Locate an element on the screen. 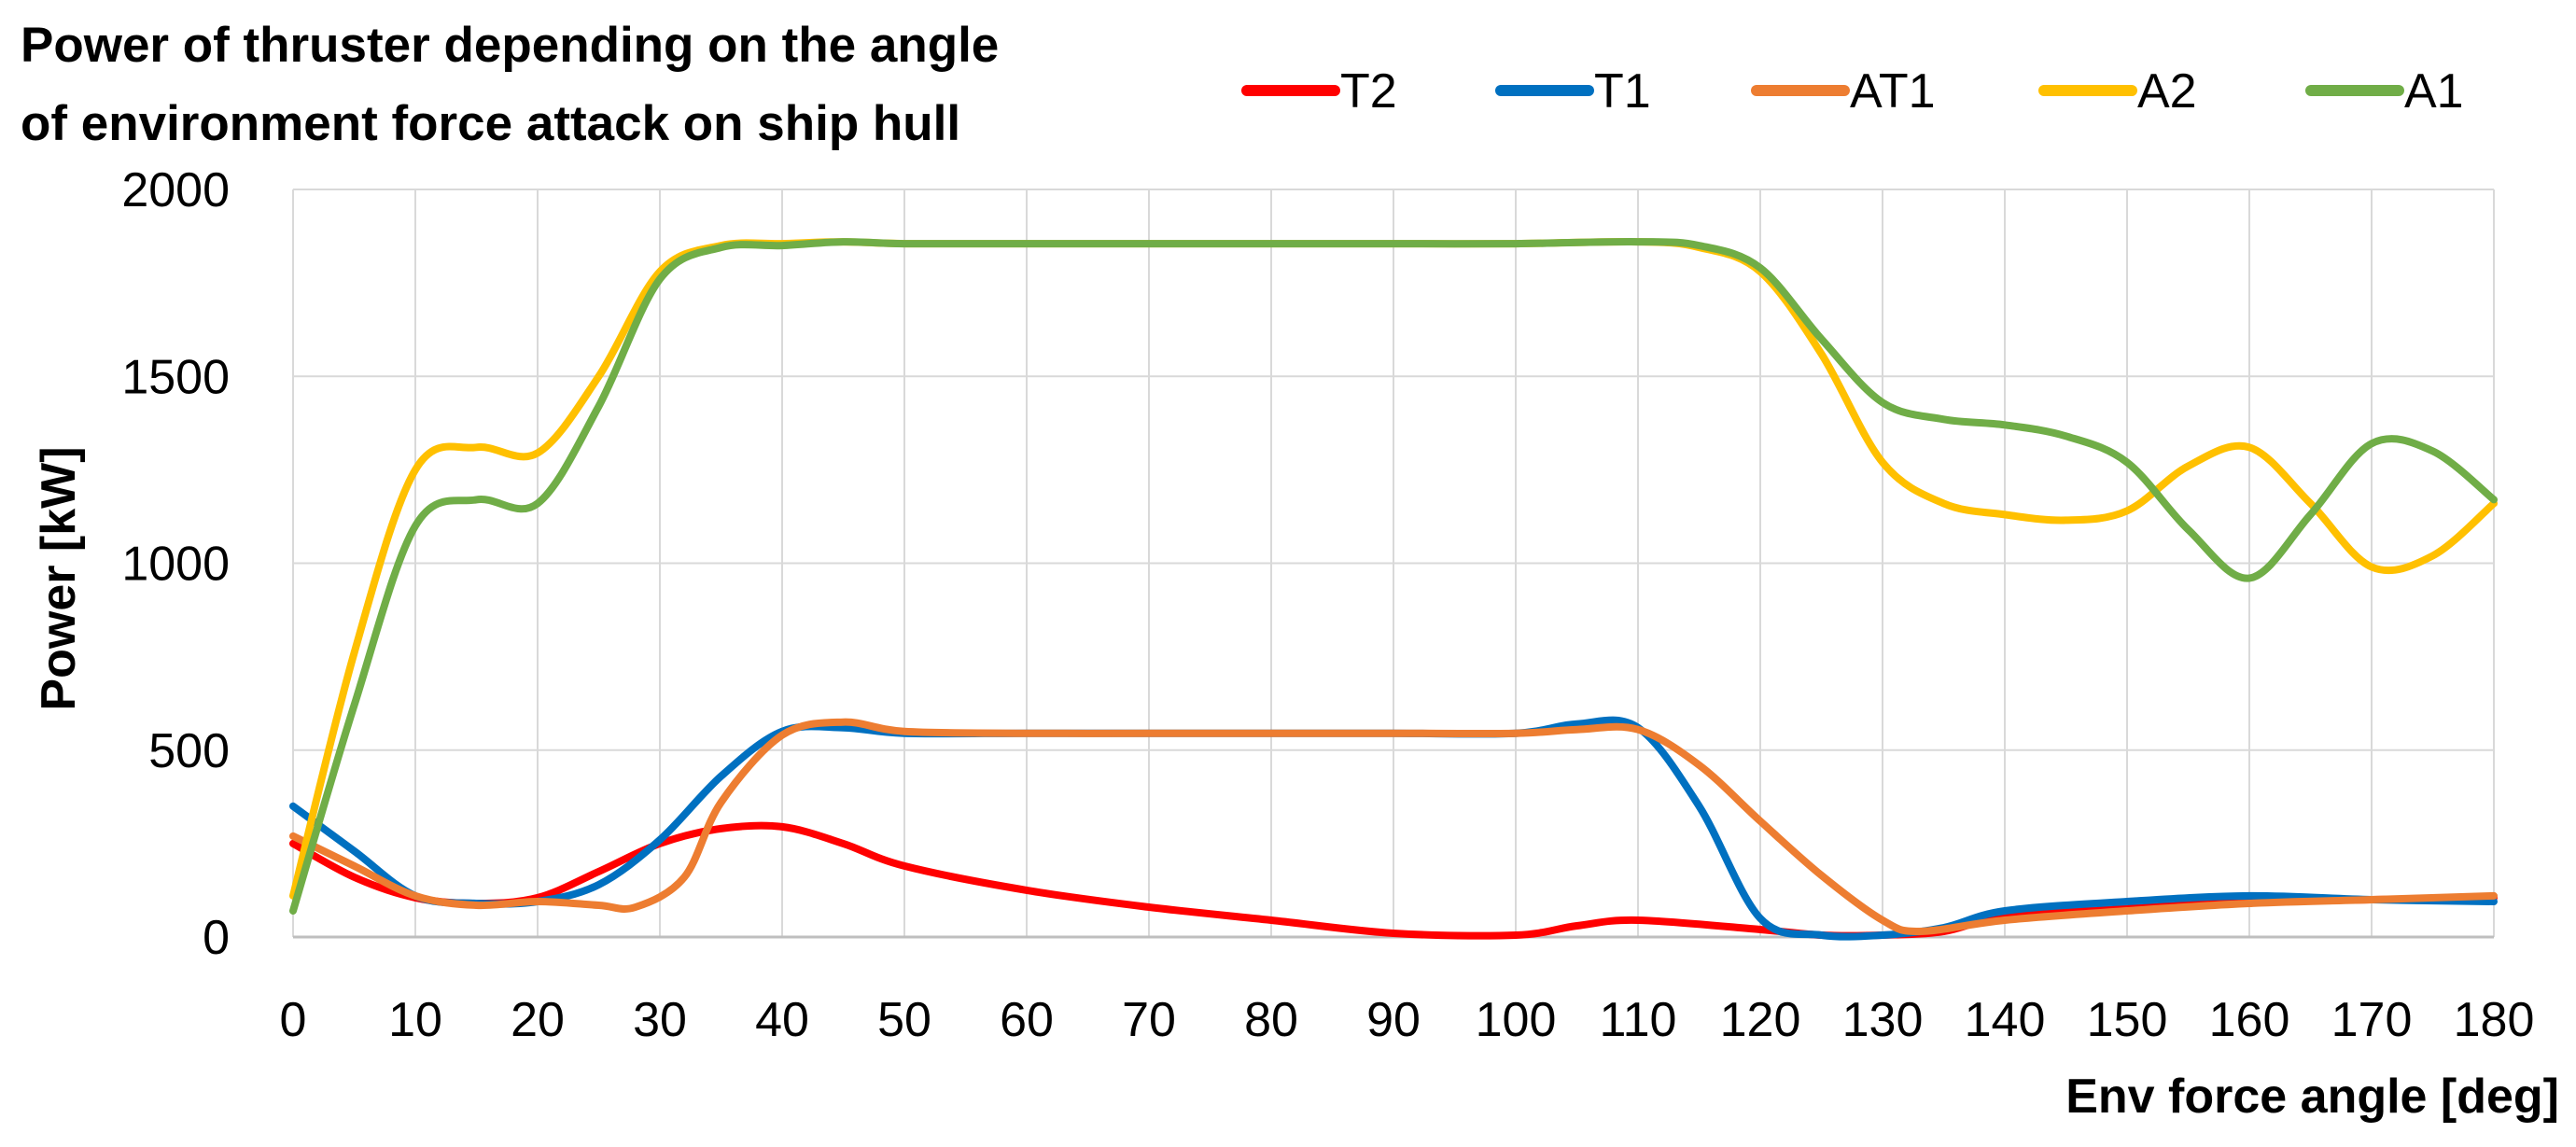 The width and height of the screenshot is (2576, 1147). x-tick-label: 20 is located at coordinates (538, 1020).